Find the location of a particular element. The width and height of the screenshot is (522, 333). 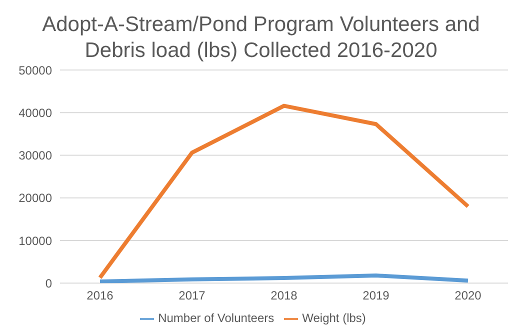

x-tick-label: 2020 is located at coordinates (468, 295).